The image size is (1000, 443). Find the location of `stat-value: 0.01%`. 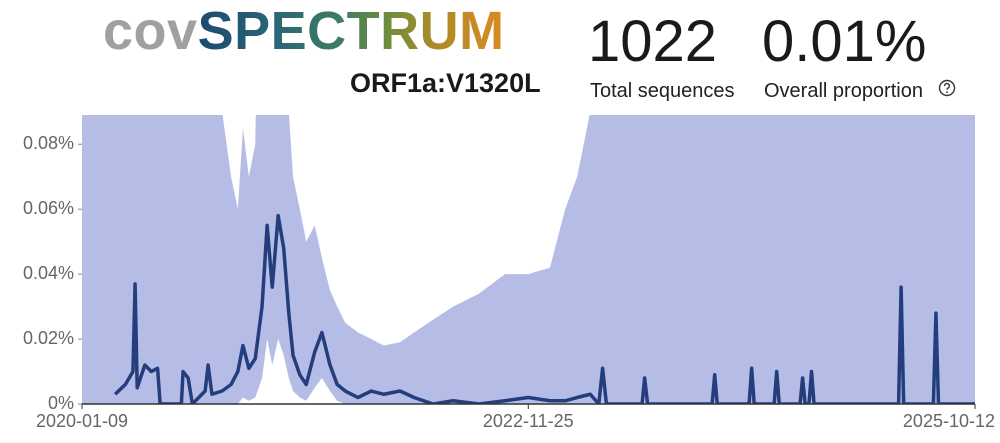

stat-value: 0.01% is located at coordinates (844, 41).